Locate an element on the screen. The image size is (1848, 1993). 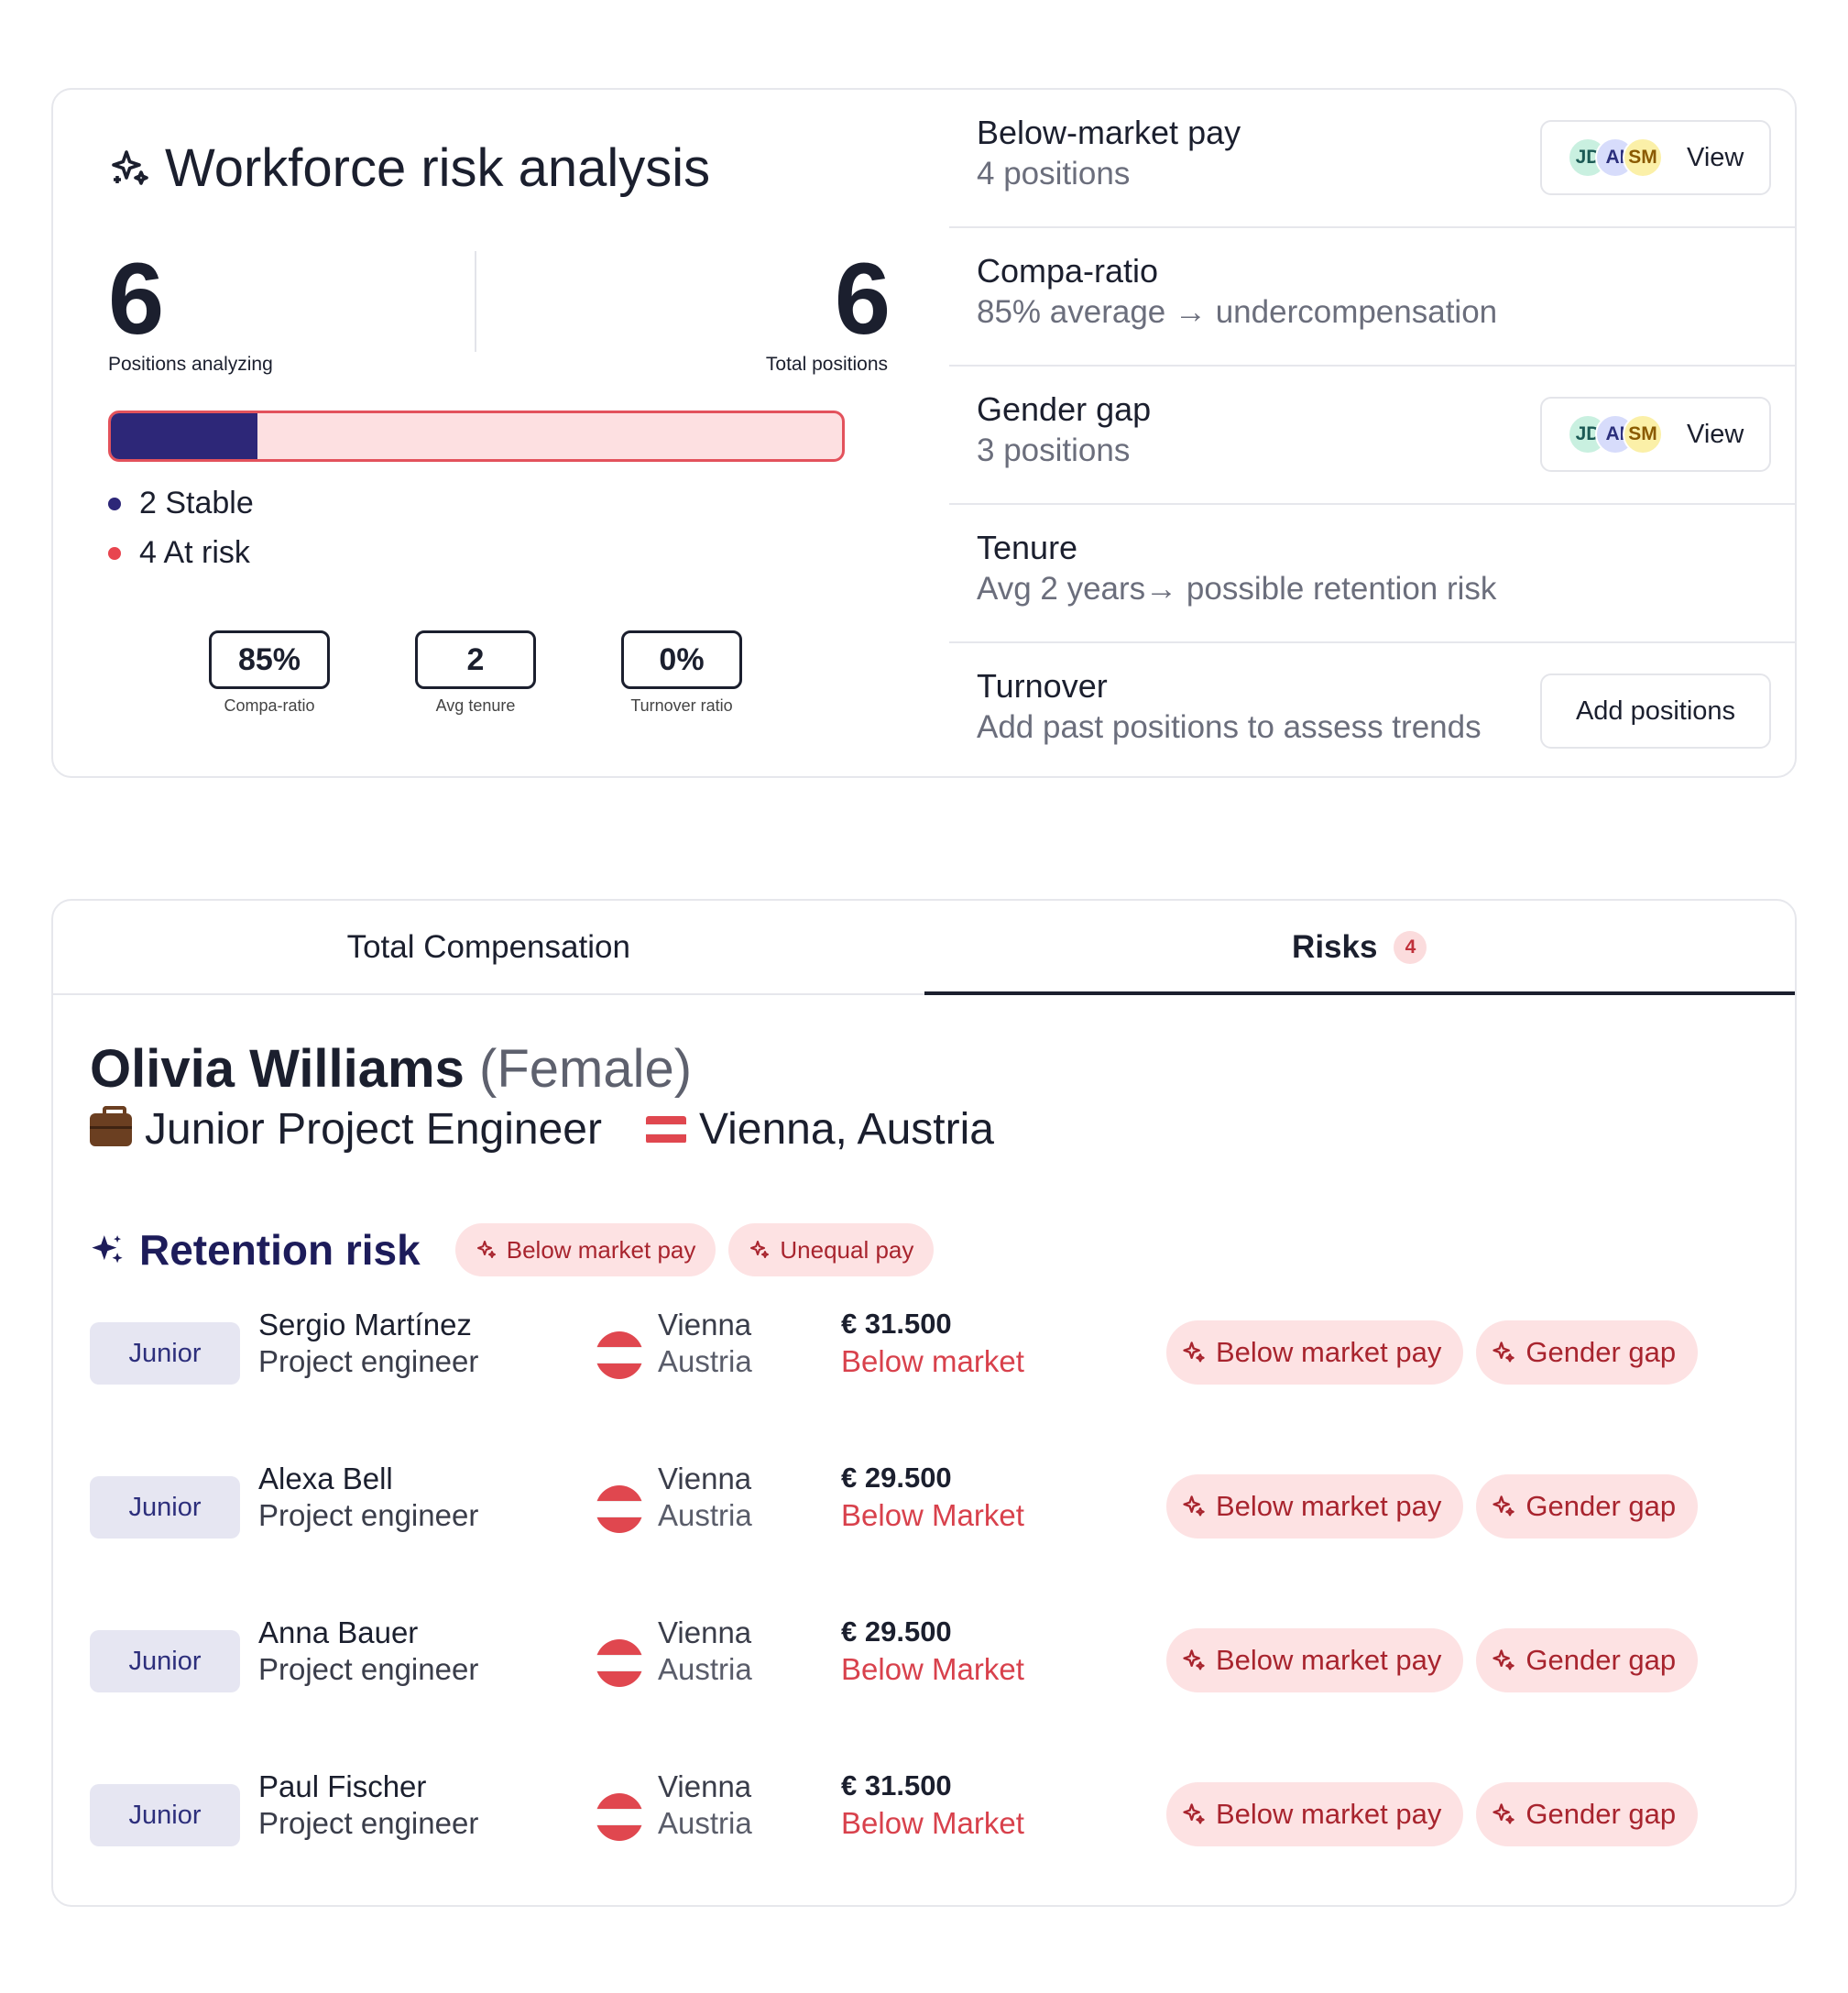
risk-item-title: Tenure is located at coordinates (1027, 547).